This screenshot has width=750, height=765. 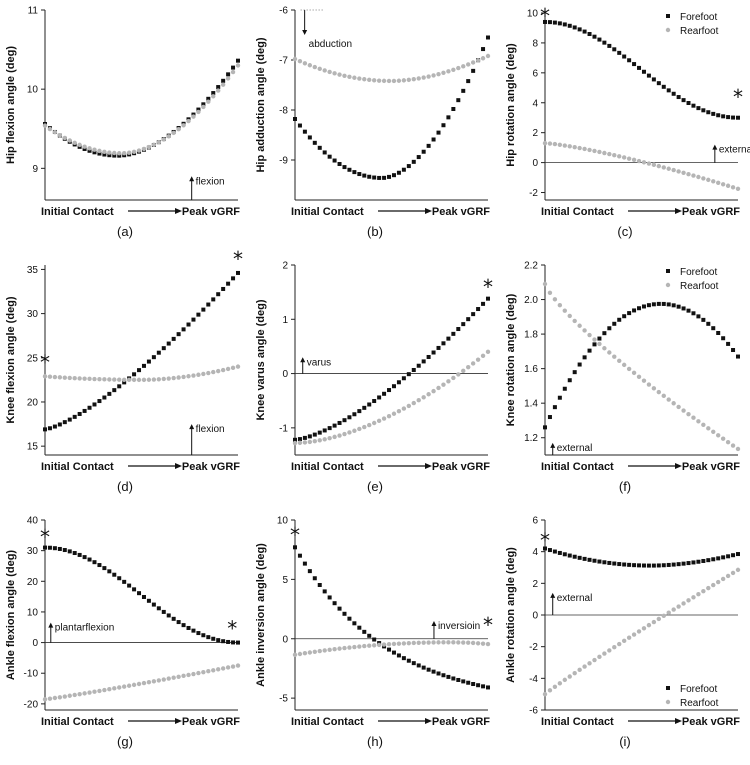 I want to click on significance-star: *, so click(x=738, y=97).